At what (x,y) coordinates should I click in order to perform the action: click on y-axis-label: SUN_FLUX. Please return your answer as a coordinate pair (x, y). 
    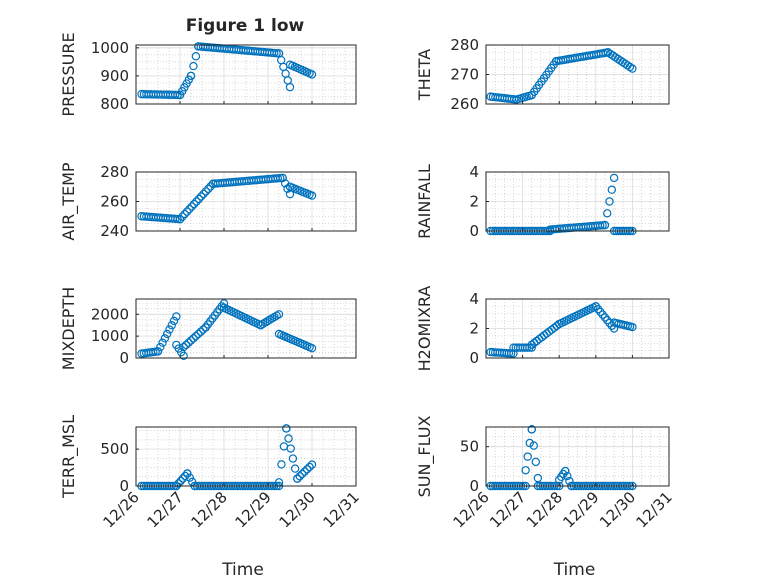
    Looking at the image, I should click on (425, 457).